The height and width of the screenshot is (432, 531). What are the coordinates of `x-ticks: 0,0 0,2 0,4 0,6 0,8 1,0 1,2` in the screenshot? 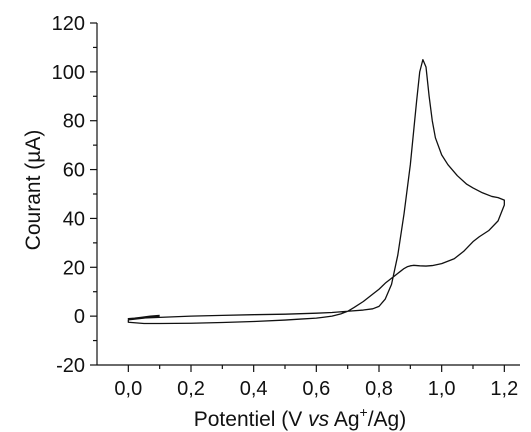 It's located at (316, 382).